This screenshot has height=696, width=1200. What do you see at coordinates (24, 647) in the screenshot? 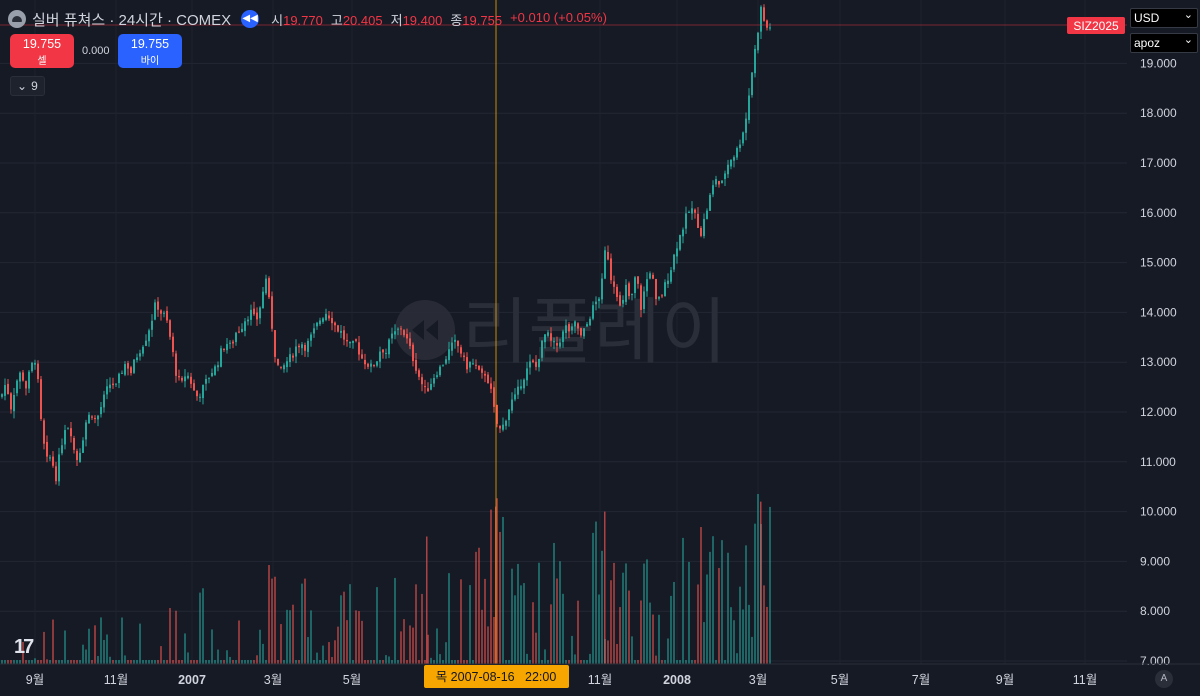
I see `tradingview-logo: 17` at bounding box center [24, 647].